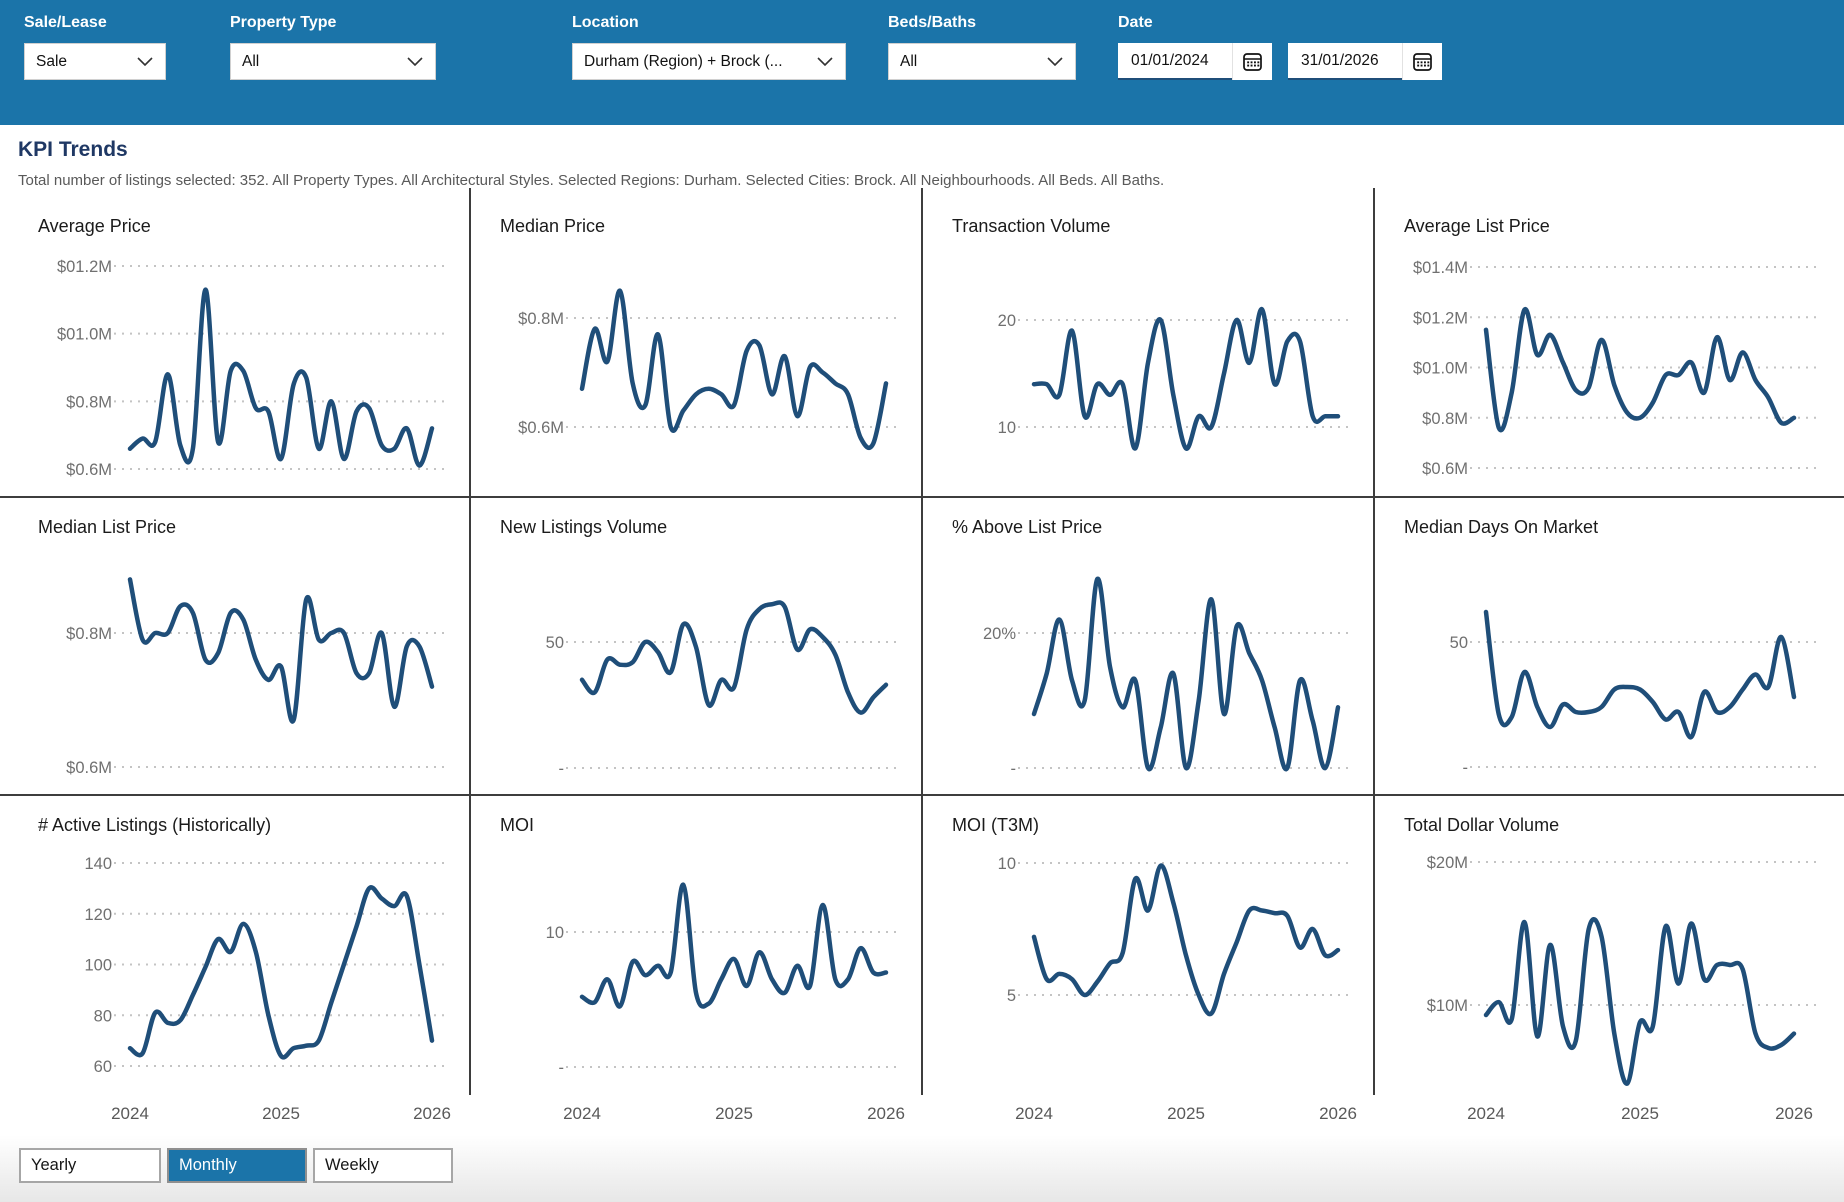  What do you see at coordinates (73, 149) in the screenshot?
I see `page-title: KPI Trends` at bounding box center [73, 149].